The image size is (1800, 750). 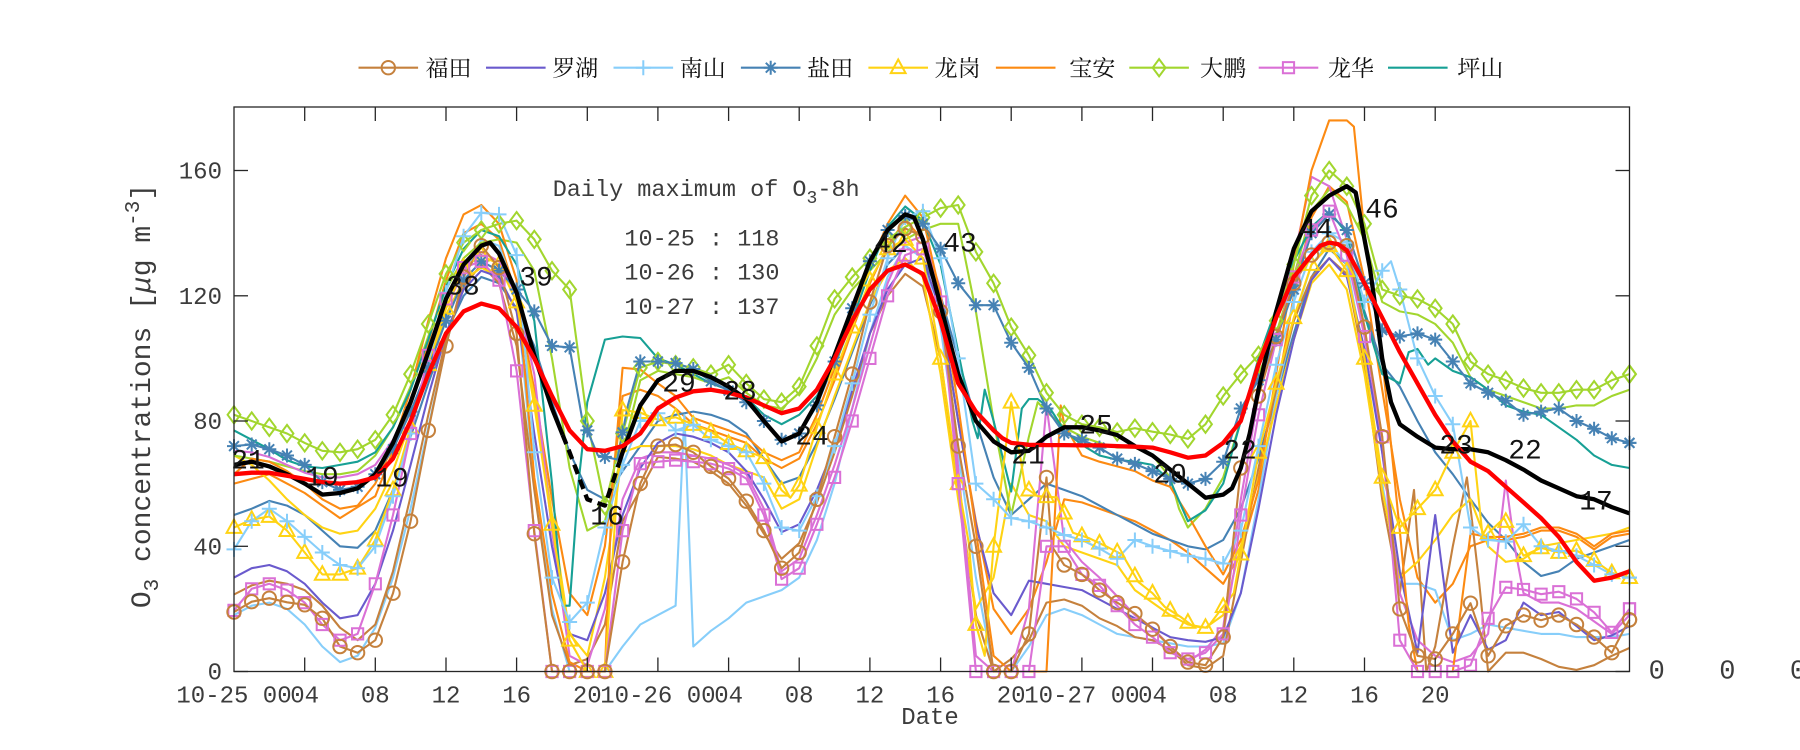 What do you see at coordinates (930, 718) in the screenshot?
I see `svg-text: Date` at bounding box center [930, 718].